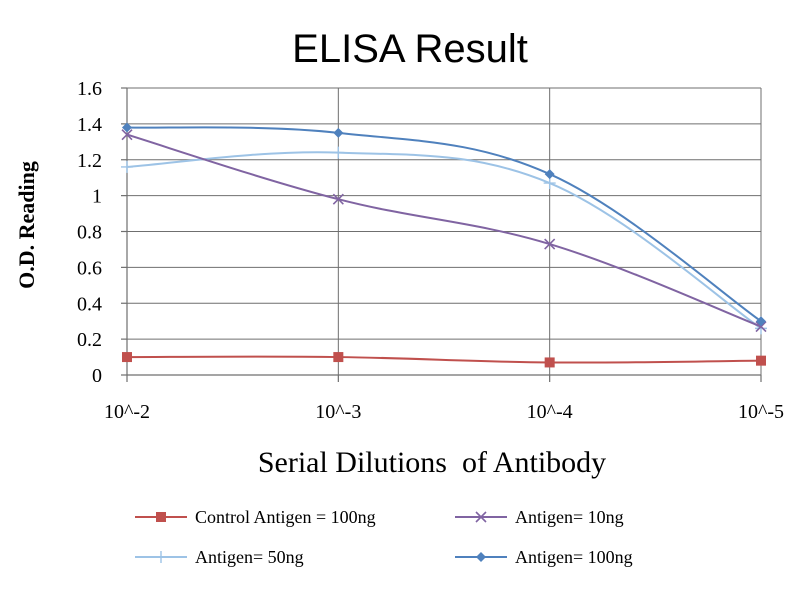 Image resolution: width=800 pixels, height=600 pixels. What do you see at coordinates (97, 376) in the screenshot?
I see `y-tick-label: 0` at bounding box center [97, 376].